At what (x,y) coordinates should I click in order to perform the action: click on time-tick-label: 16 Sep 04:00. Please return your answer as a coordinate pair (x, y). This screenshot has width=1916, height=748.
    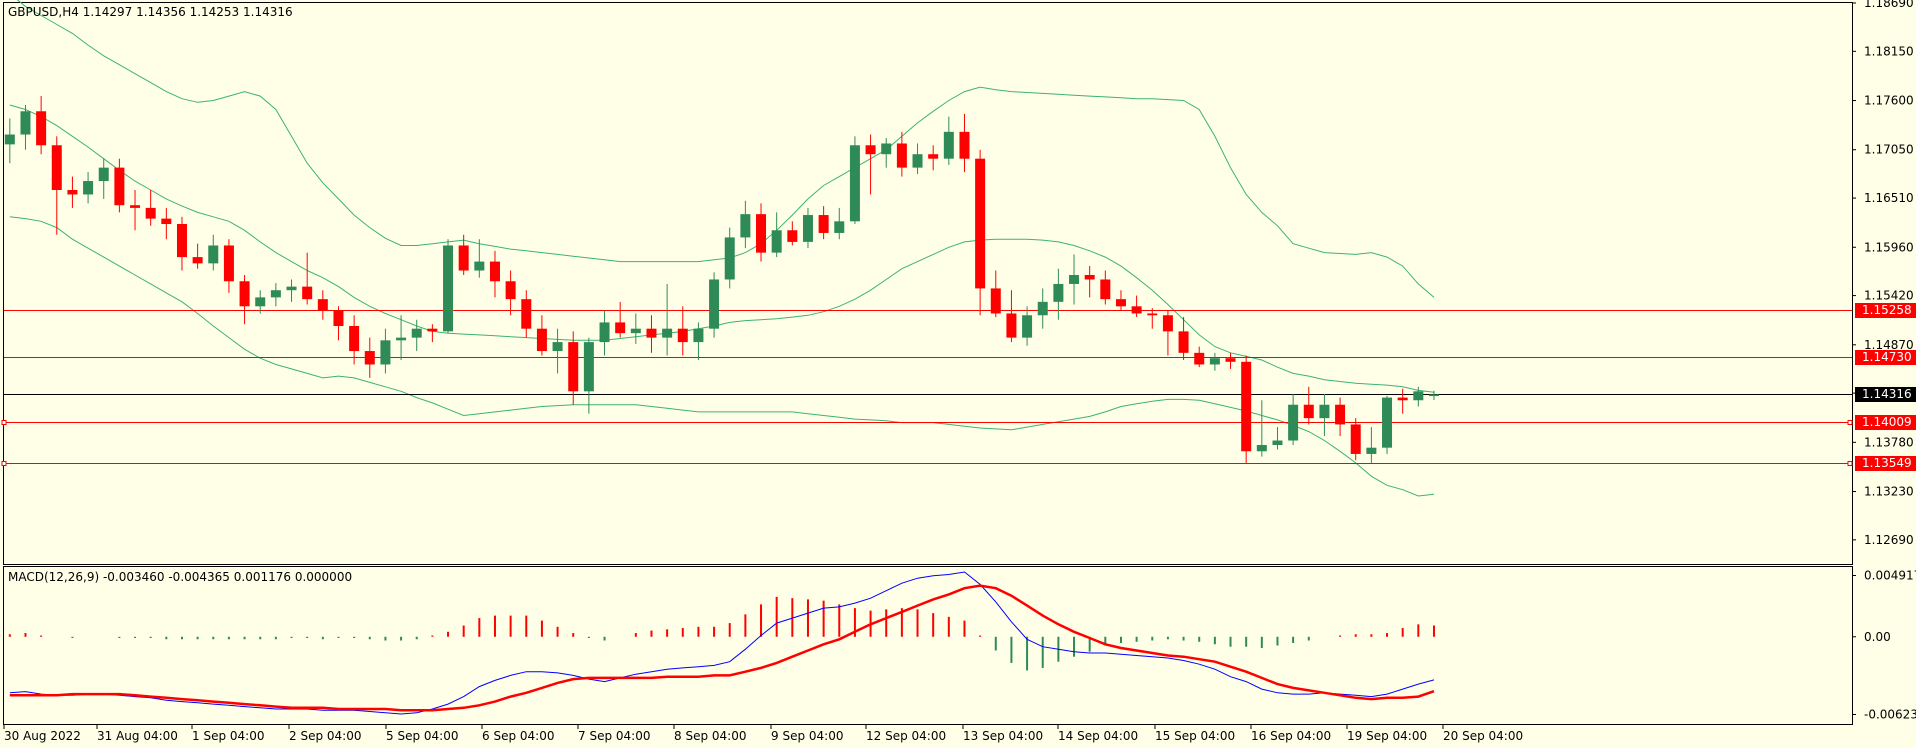
    Looking at the image, I should click on (1291, 736).